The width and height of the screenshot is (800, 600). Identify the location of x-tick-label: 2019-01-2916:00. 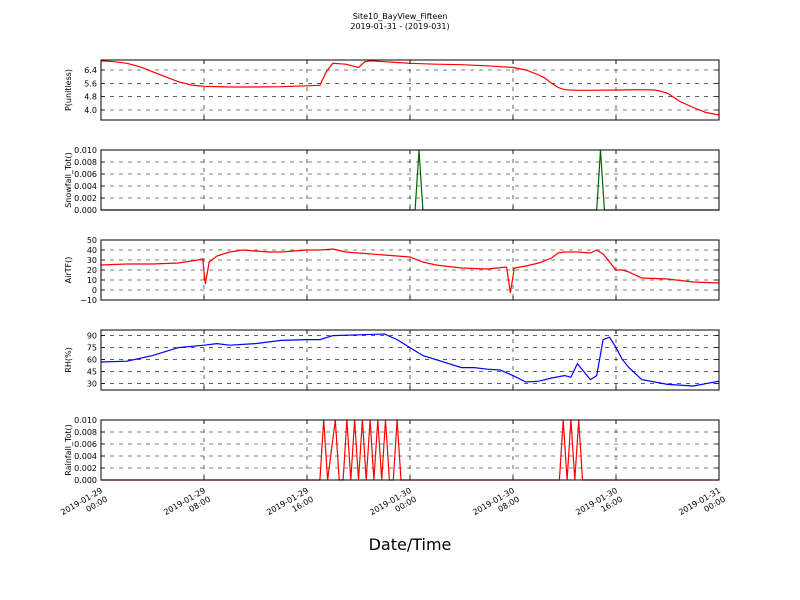
(290, 506).